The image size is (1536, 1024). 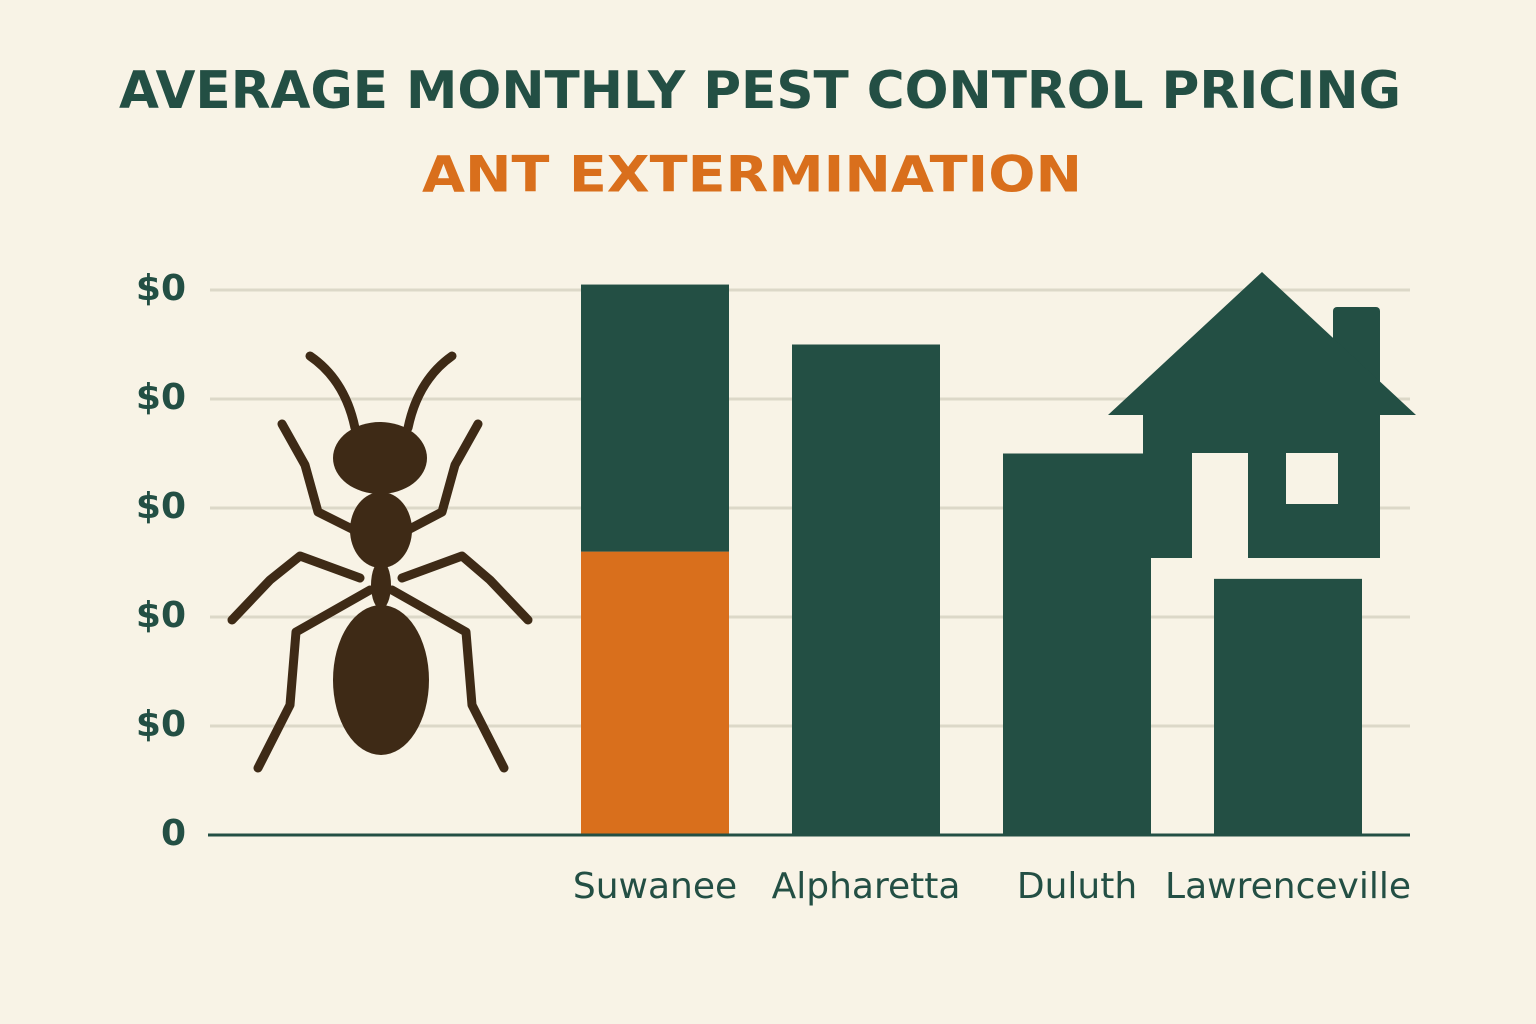 What do you see at coordinates (752, 175) in the screenshot?
I see `chart-subtitle: ANT EXTERMINATION` at bounding box center [752, 175].